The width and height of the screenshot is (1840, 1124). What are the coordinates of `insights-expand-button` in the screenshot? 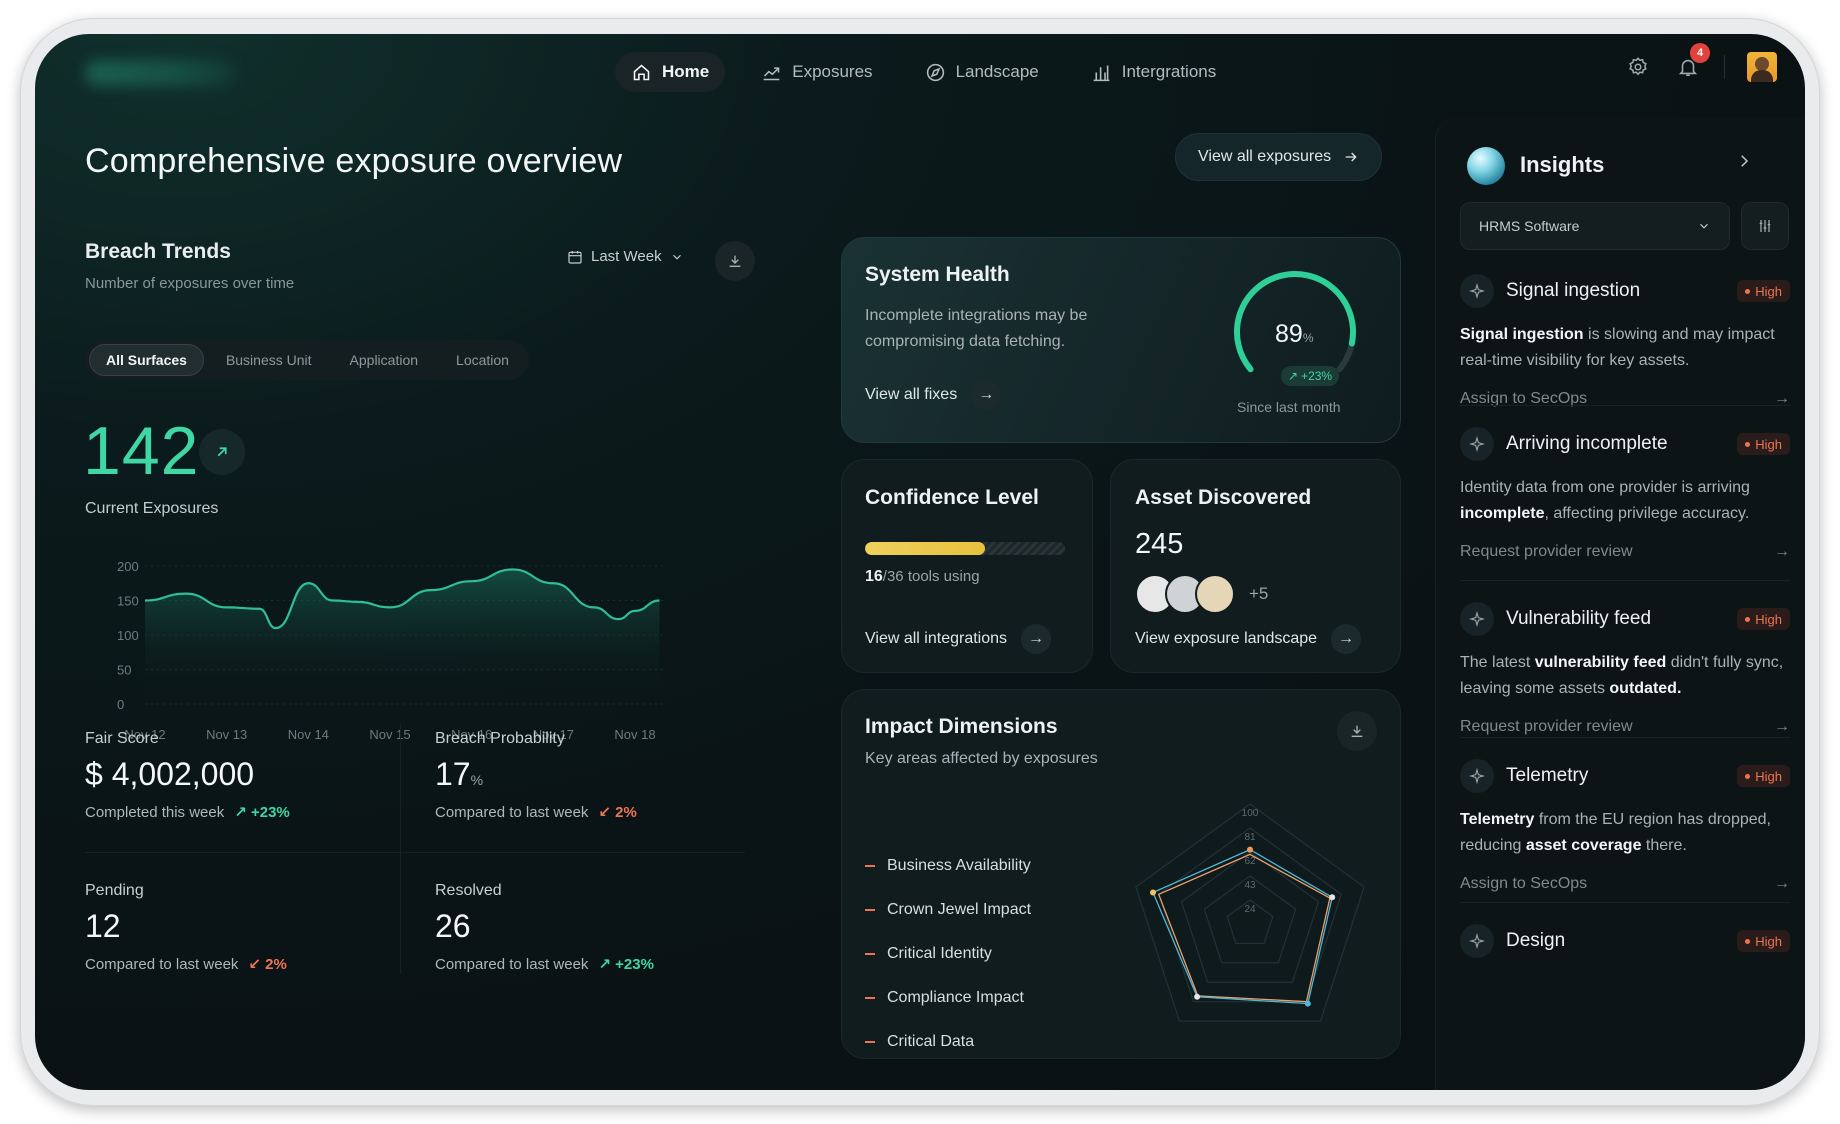 It's located at (1744, 163).